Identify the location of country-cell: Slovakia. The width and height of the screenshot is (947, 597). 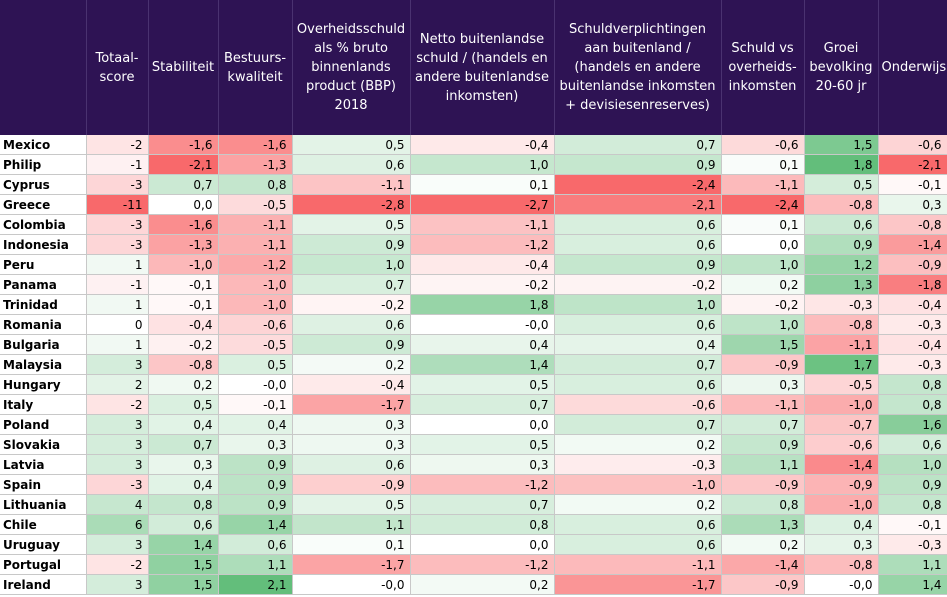
(43, 444).